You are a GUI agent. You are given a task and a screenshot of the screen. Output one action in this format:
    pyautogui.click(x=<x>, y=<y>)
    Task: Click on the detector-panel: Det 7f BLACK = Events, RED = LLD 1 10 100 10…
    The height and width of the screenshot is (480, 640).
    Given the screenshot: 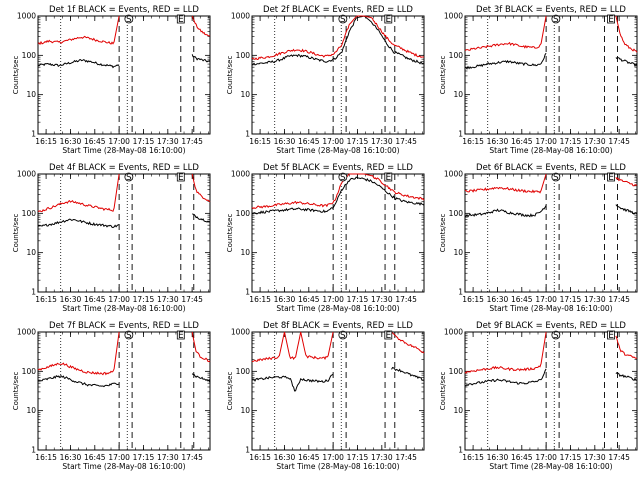 What is the action you would take?
    pyautogui.click(x=111, y=396)
    